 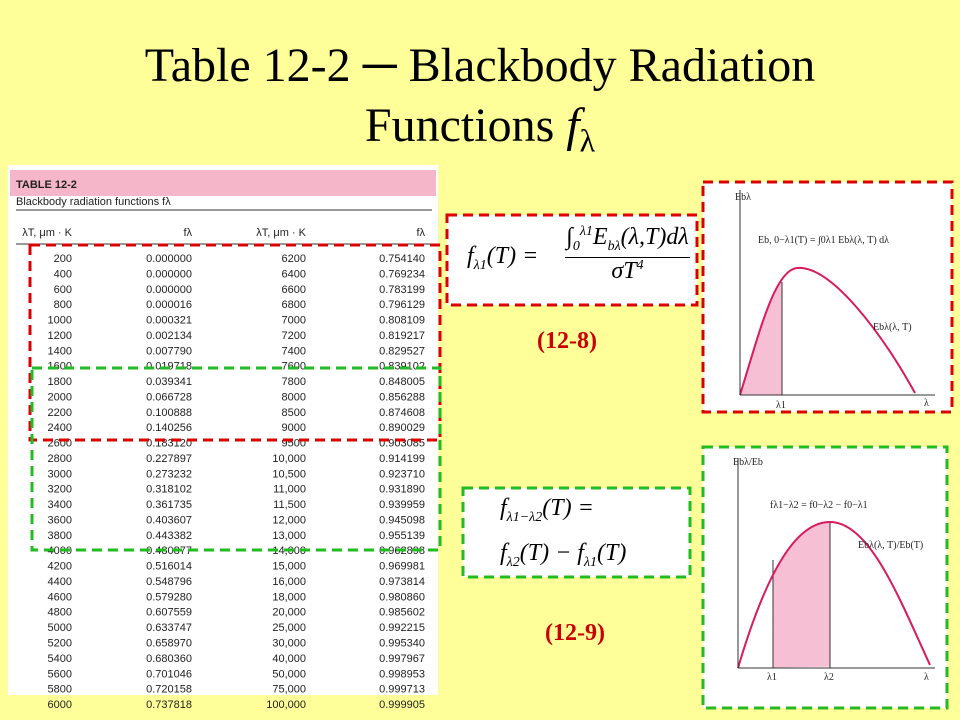 What do you see at coordinates (169, 428) in the screenshot?
I see `table-cell: 0.140256` at bounding box center [169, 428].